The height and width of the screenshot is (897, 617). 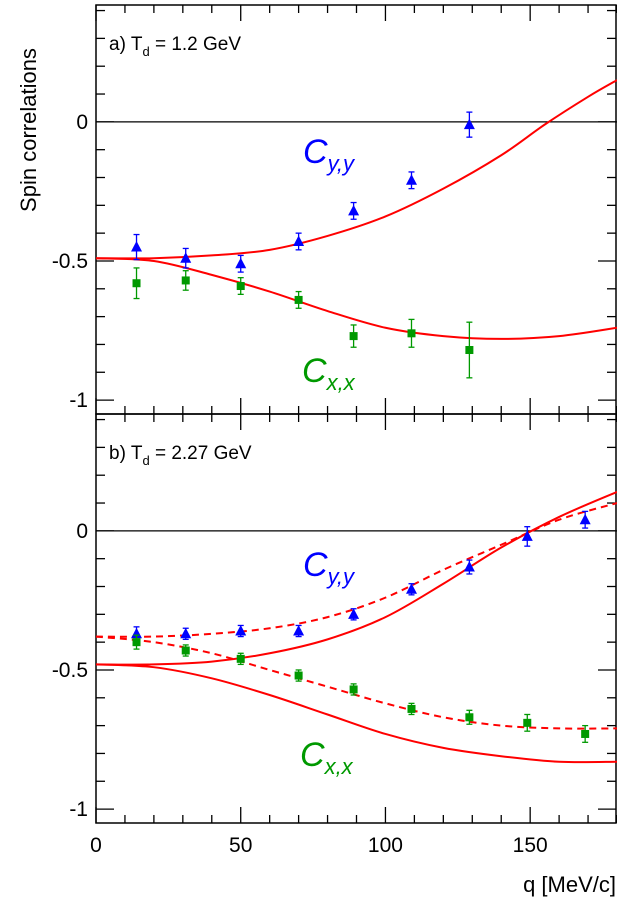 What do you see at coordinates (96, 845) in the screenshot?
I see `x-tick-label: 0` at bounding box center [96, 845].